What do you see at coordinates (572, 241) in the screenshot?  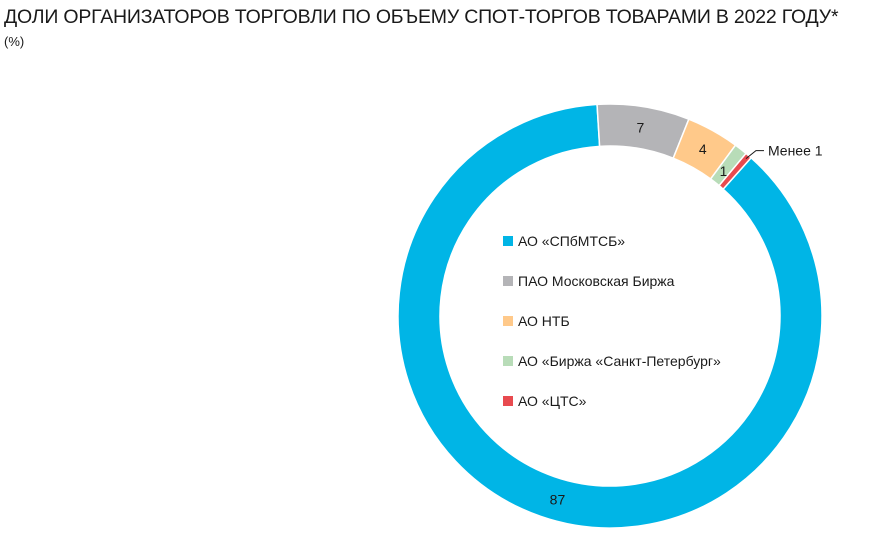 I see `legend-label: АО «СПбМТСБ»` at bounding box center [572, 241].